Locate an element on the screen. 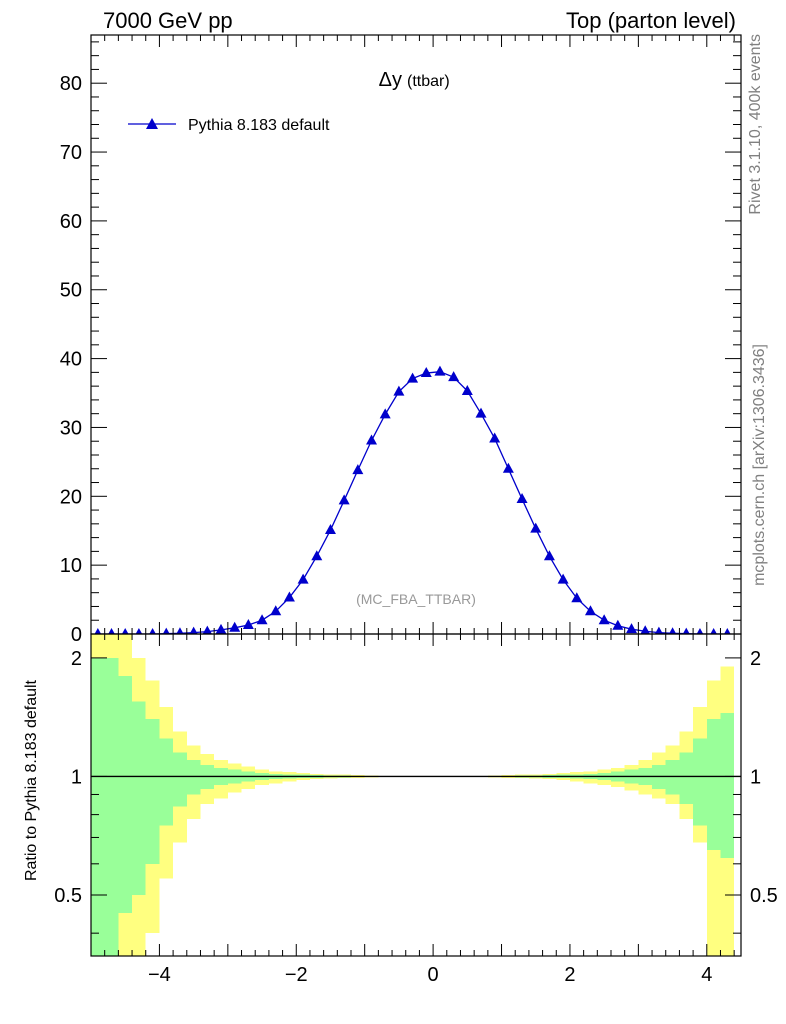 This screenshot has width=786, height=1024. main-y-tick-label: 40 is located at coordinates (71, 360).